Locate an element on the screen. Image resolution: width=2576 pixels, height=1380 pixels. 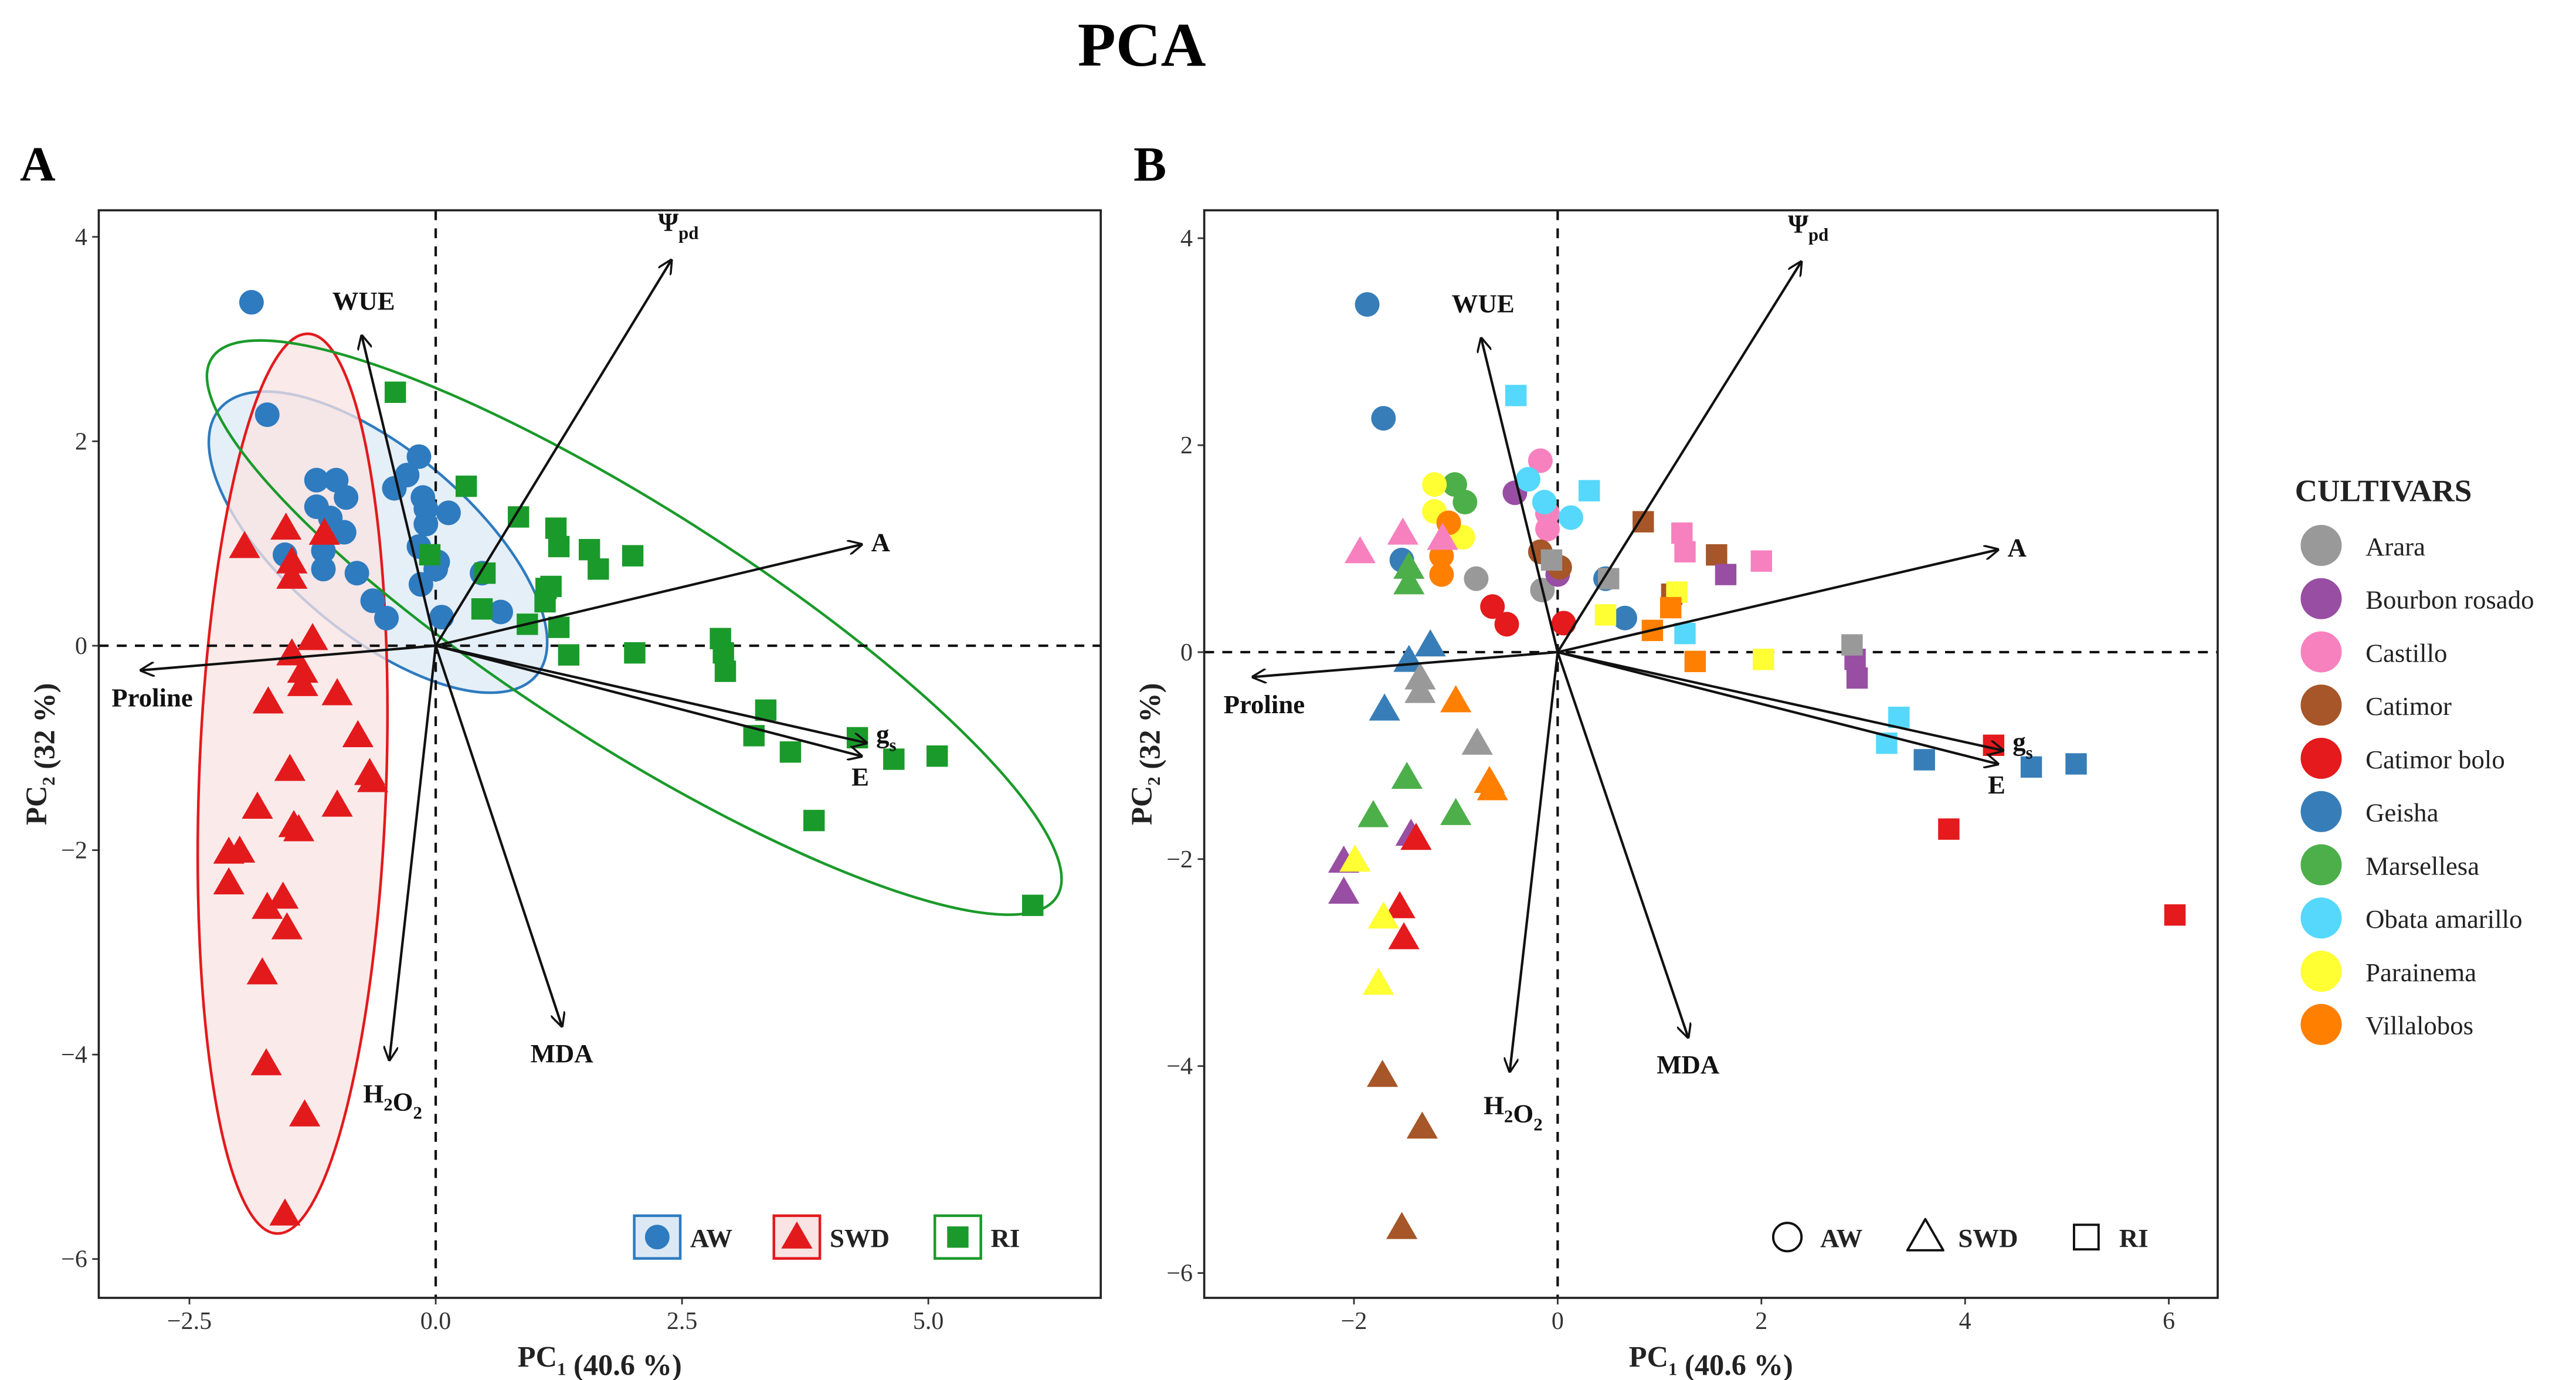
circle-outline-icon is located at coordinates (1787, 1237).